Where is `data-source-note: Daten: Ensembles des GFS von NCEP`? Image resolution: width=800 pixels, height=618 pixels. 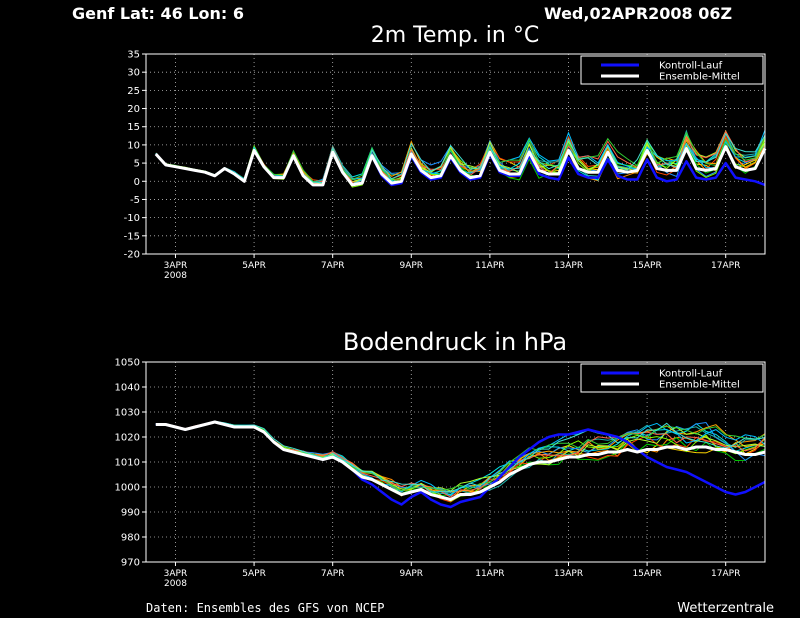
data-source-note: Daten: Ensembles des GFS von NCEP is located at coordinates (265, 608).